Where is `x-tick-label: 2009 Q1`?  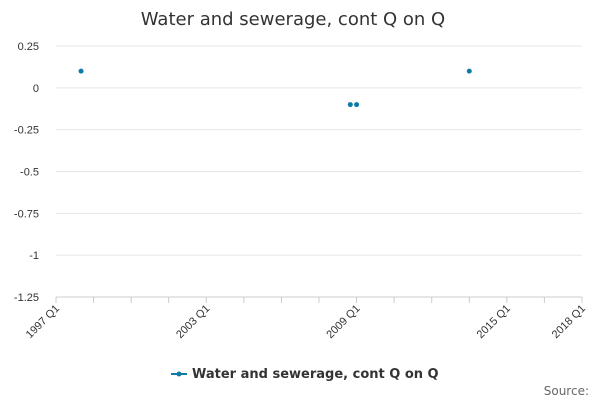 x-tick-label: 2009 Q1 is located at coordinates (343, 322).